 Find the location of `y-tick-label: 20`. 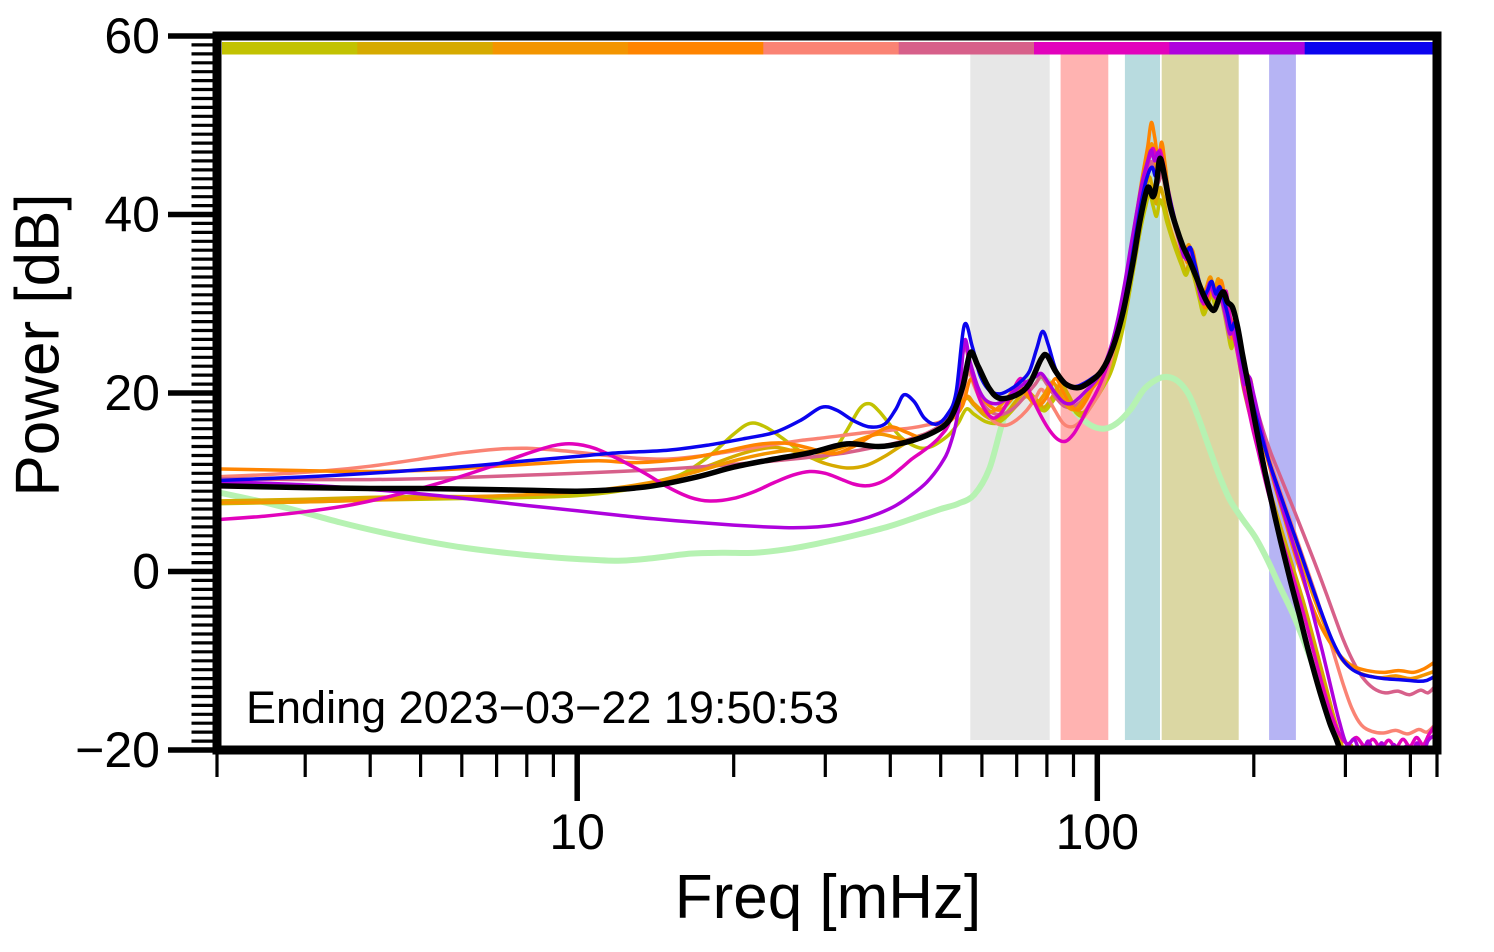

y-tick-label: 20 is located at coordinates (132, 393).